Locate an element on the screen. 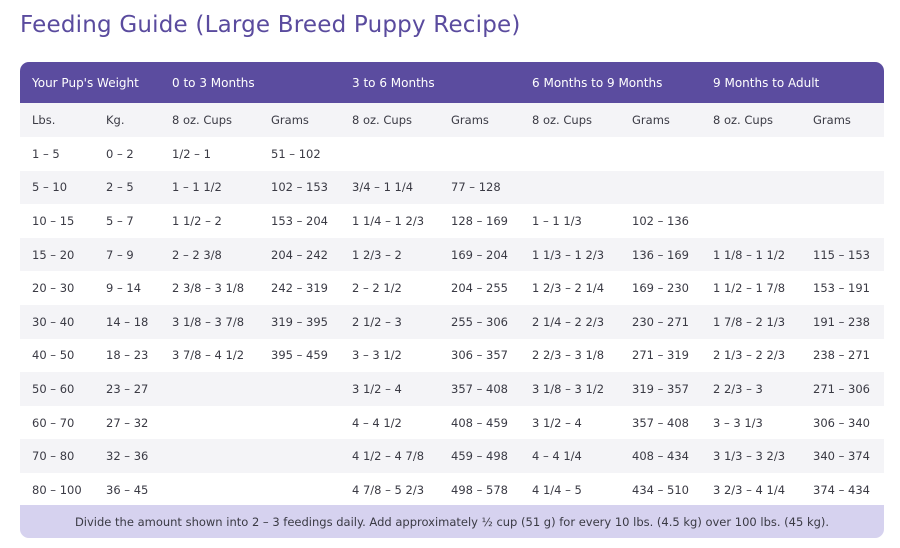 The width and height of the screenshot is (900, 548). table-cell: 271 – 319 is located at coordinates (660, 355).